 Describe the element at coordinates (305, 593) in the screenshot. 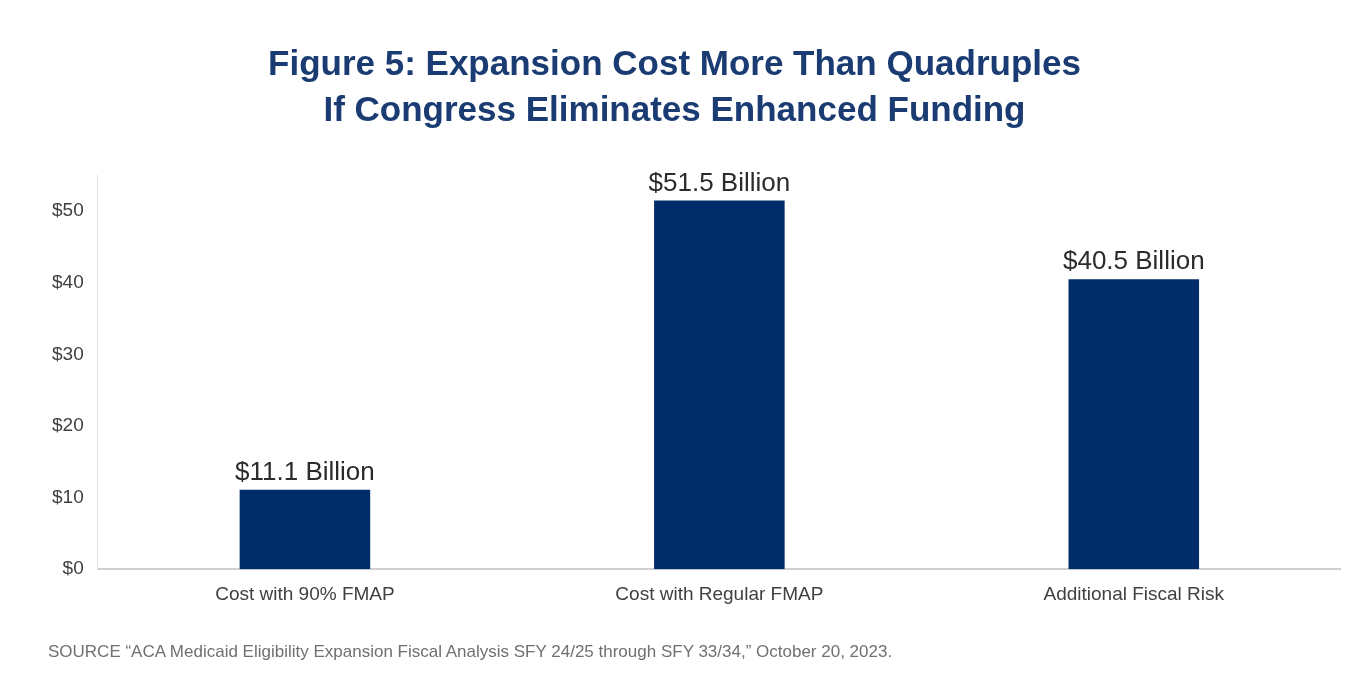

I see `x-tick-label: Cost with 90% FMAP` at that location.